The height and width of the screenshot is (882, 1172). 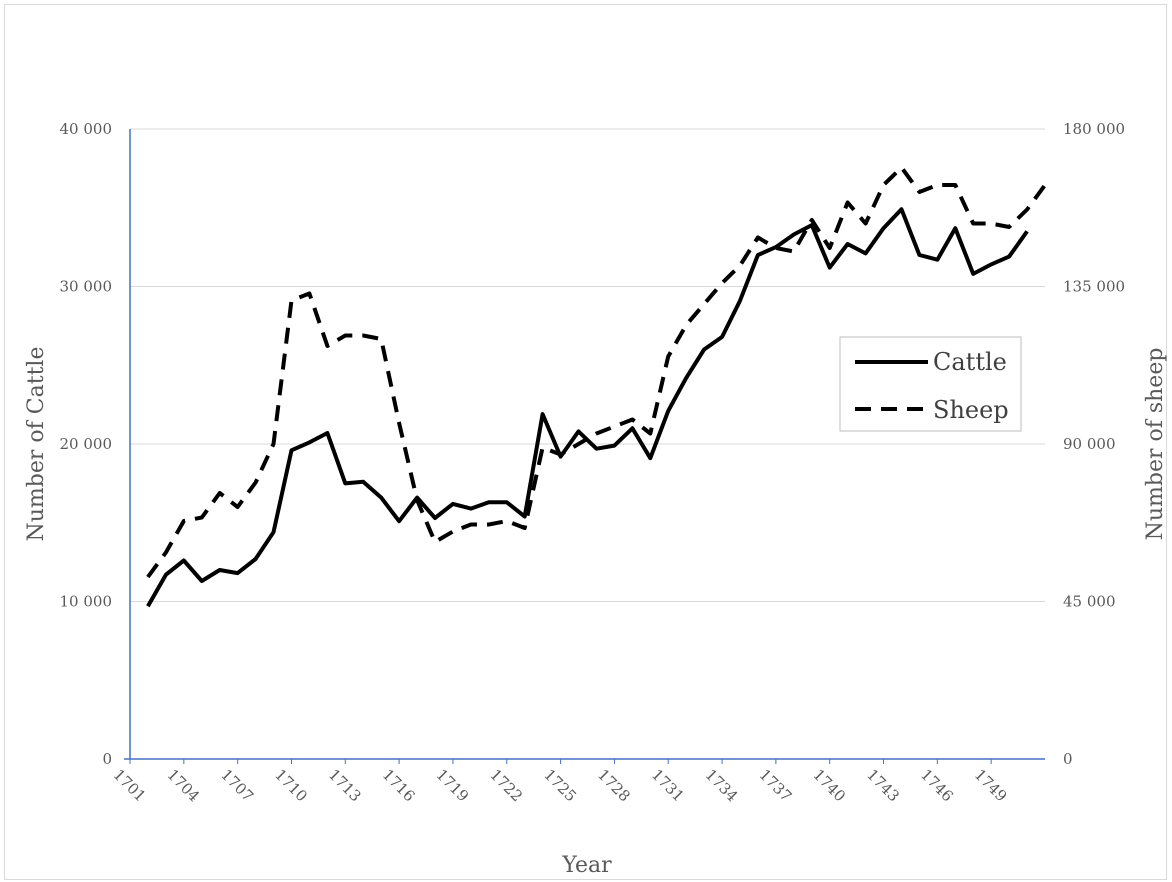 What do you see at coordinates (937, 786) in the screenshot?
I see `x-tick-label: 1746` at bounding box center [937, 786].